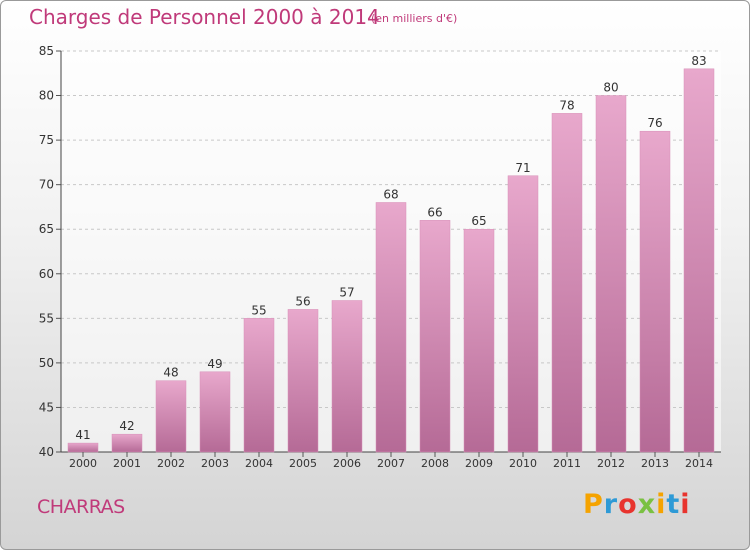 The image size is (750, 550). I want to click on x-tick-label: 2006, so click(347, 463).